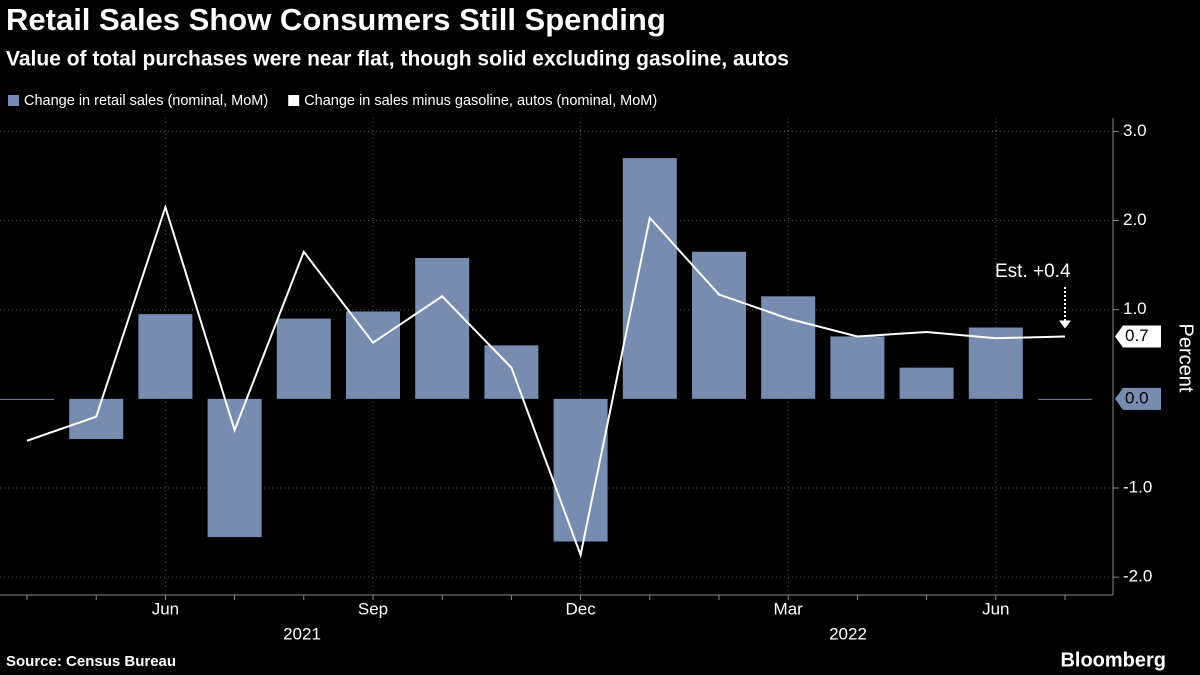 Image resolution: width=1200 pixels, height=675 pixels. I want to click on value-label: 0.7, so click(1137, 335).